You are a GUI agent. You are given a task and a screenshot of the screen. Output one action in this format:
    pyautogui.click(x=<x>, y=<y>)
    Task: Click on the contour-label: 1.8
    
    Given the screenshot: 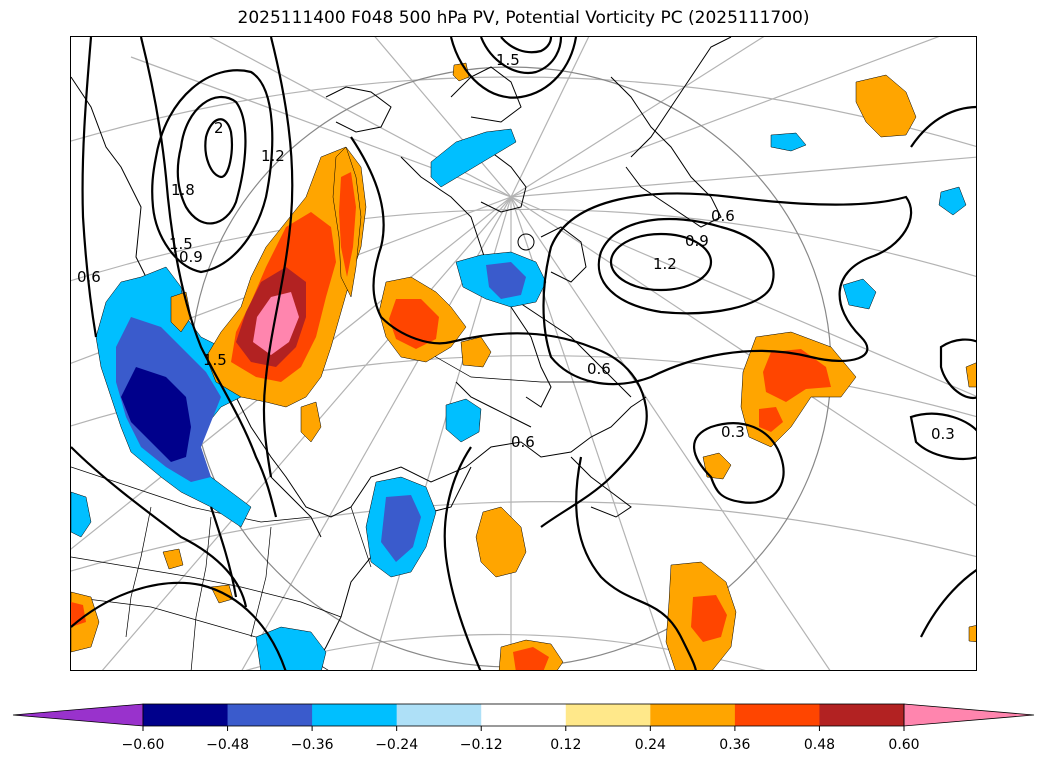 What is the action you would take?
    pyautogui.click(x=183, y=190)
    